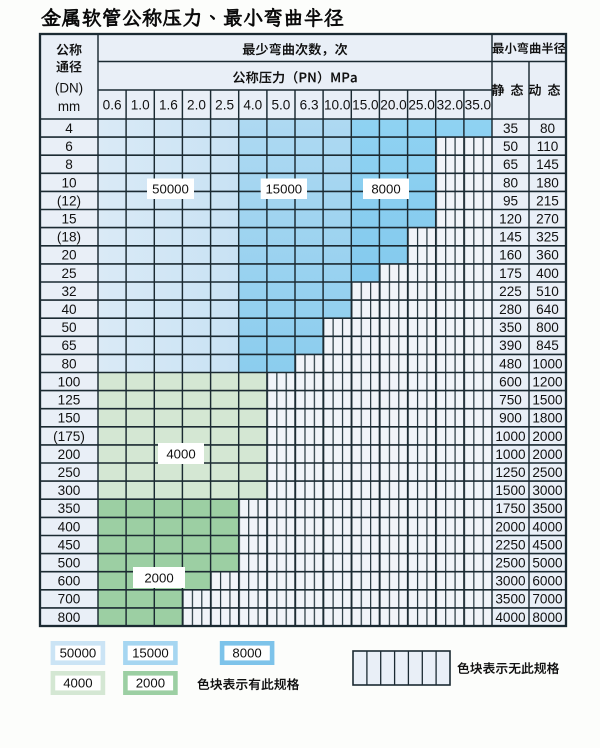  What do you see at coordinates (69, 200) in the screenshot?
I see `svg-text: (12)` at bounding box center [69, 200].